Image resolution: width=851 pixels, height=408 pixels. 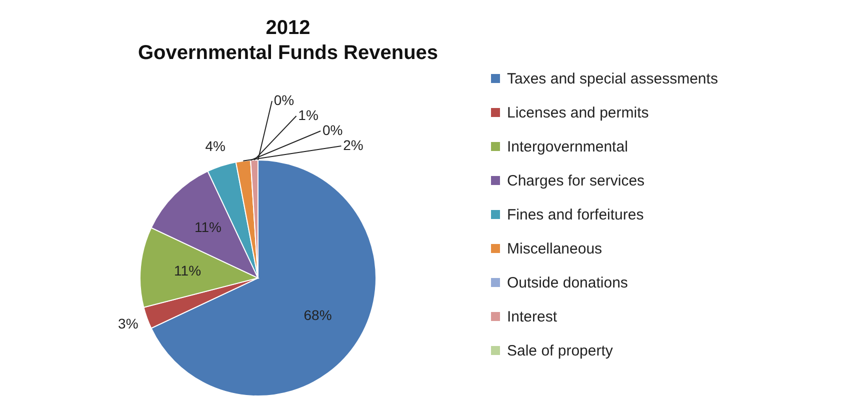 What do you see at coordinates (215, 146) in the screenshot?
I see `data-label: 4%` at bounding box center [215, 146].